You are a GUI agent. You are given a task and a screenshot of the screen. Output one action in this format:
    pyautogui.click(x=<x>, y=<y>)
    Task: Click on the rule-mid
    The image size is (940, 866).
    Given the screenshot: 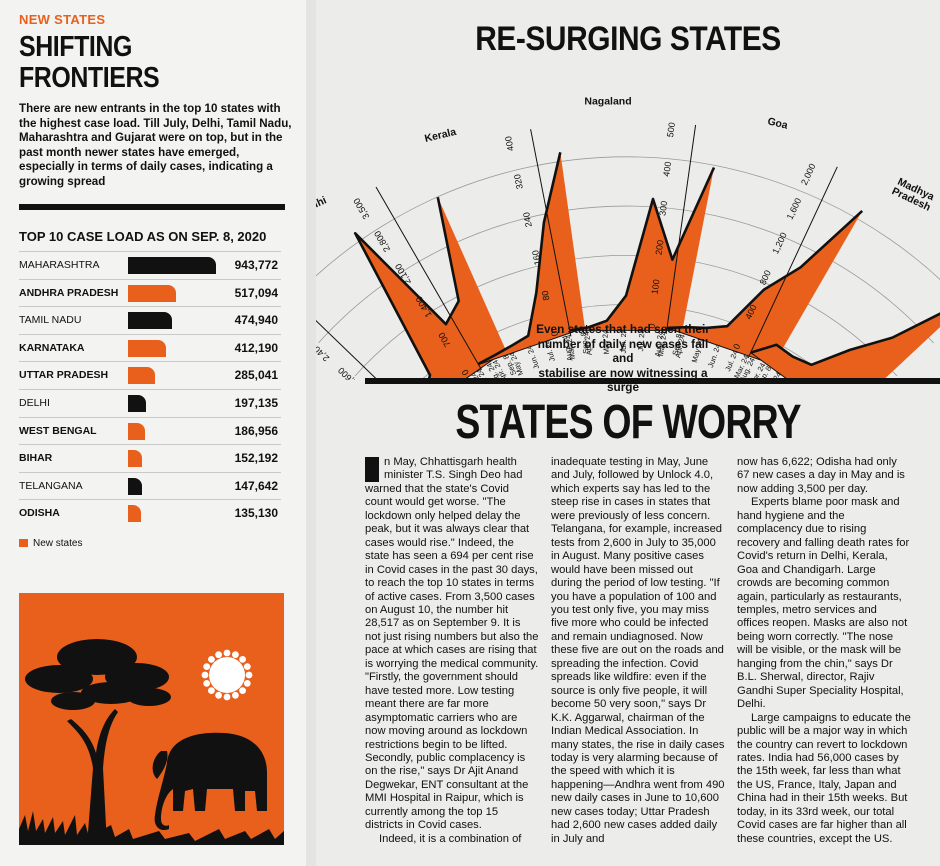 What is the action you would take?
    pyautogui.click(x=652, y=381)
    